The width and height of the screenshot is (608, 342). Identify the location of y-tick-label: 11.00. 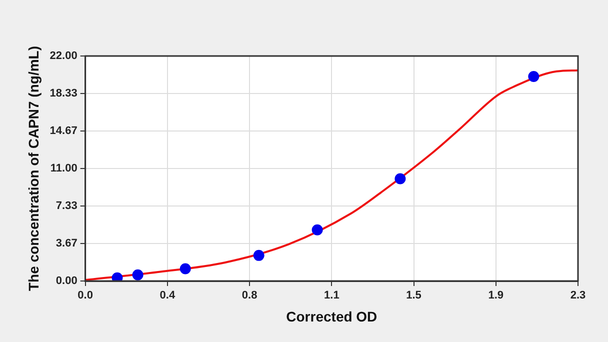
(64, 168).